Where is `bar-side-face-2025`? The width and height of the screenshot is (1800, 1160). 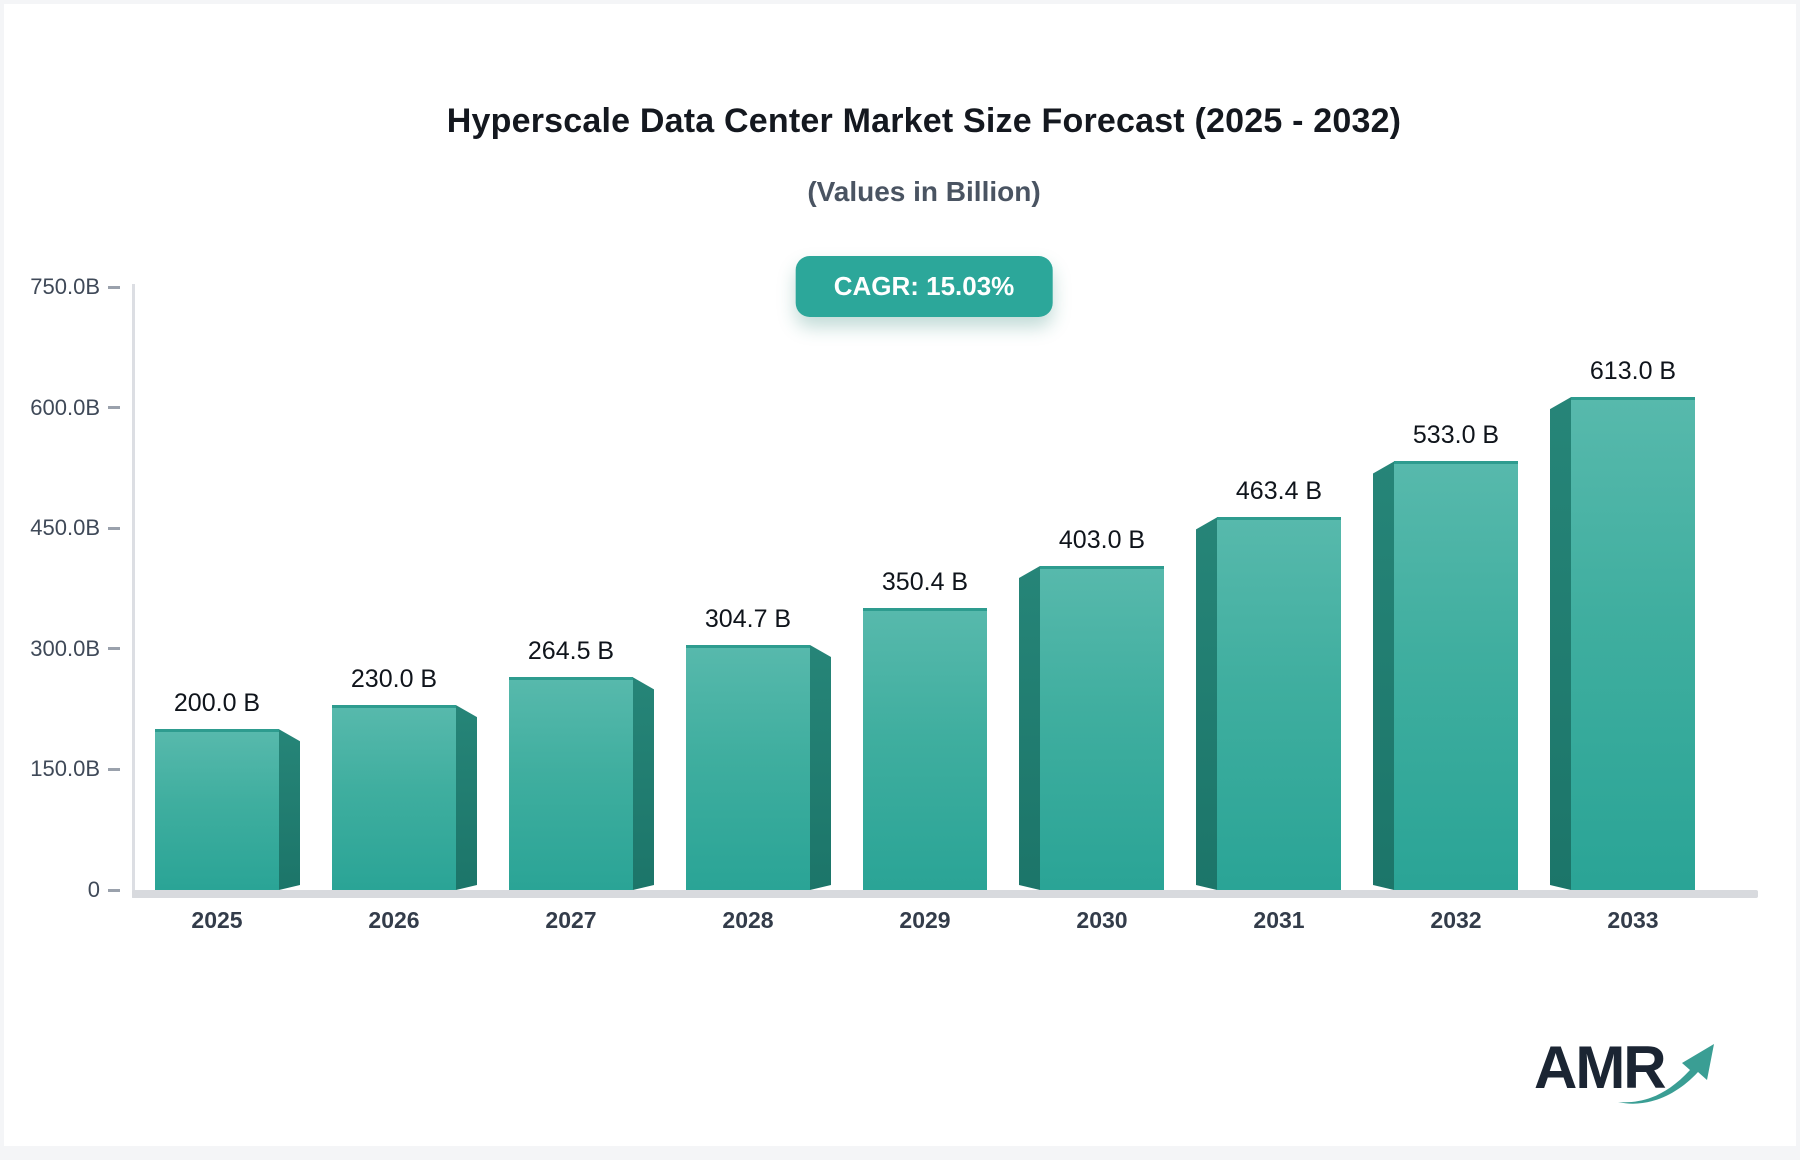
bar-side-face-2025 is located at coordinates (289, 809).